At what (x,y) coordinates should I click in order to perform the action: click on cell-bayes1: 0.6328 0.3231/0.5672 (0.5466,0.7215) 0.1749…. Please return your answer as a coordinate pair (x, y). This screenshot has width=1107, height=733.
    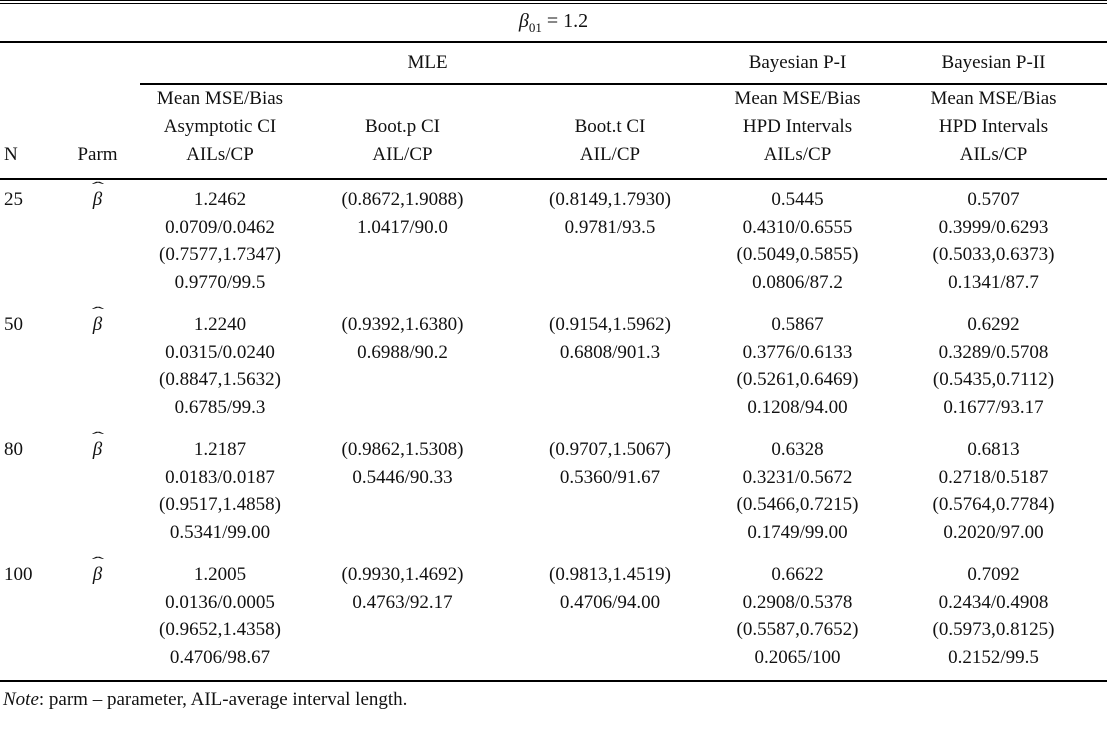
    Looking at the image, I should click on (797, 492).